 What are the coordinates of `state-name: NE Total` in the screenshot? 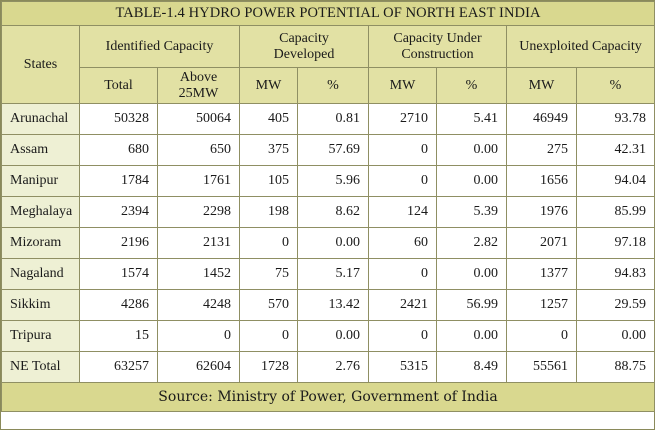 It's located at (40, 367).